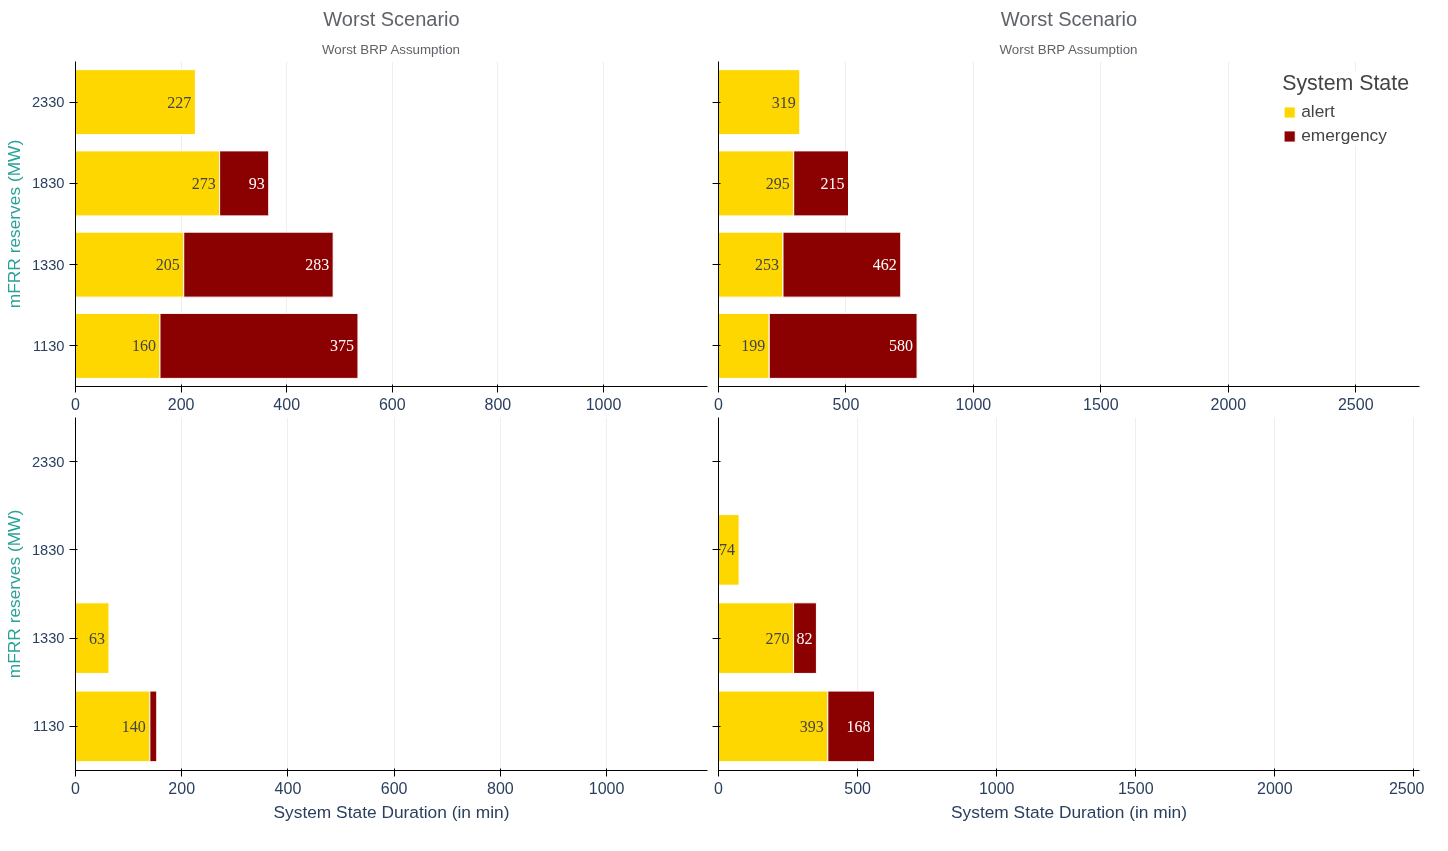 This screenshot has width=1448, height=851. I want to click on data-label: 462, so click(884, 265).